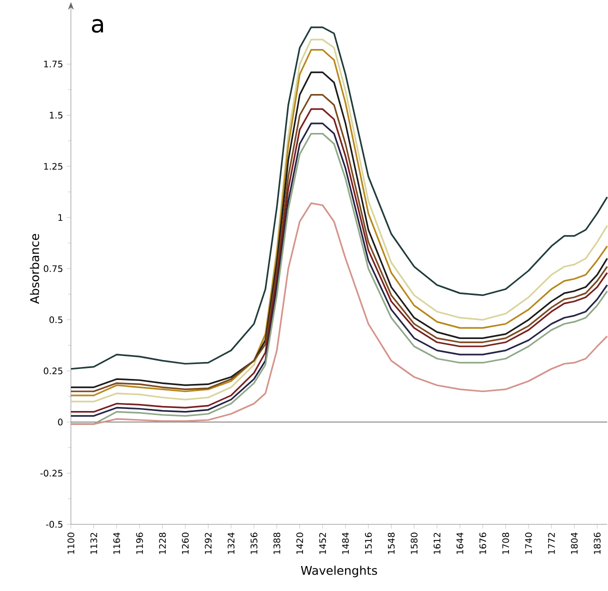  What do you see at coordinates (94, 543) in the screenshot?
I see `x-tick-label: 1132` at bounding box center [94, 543].